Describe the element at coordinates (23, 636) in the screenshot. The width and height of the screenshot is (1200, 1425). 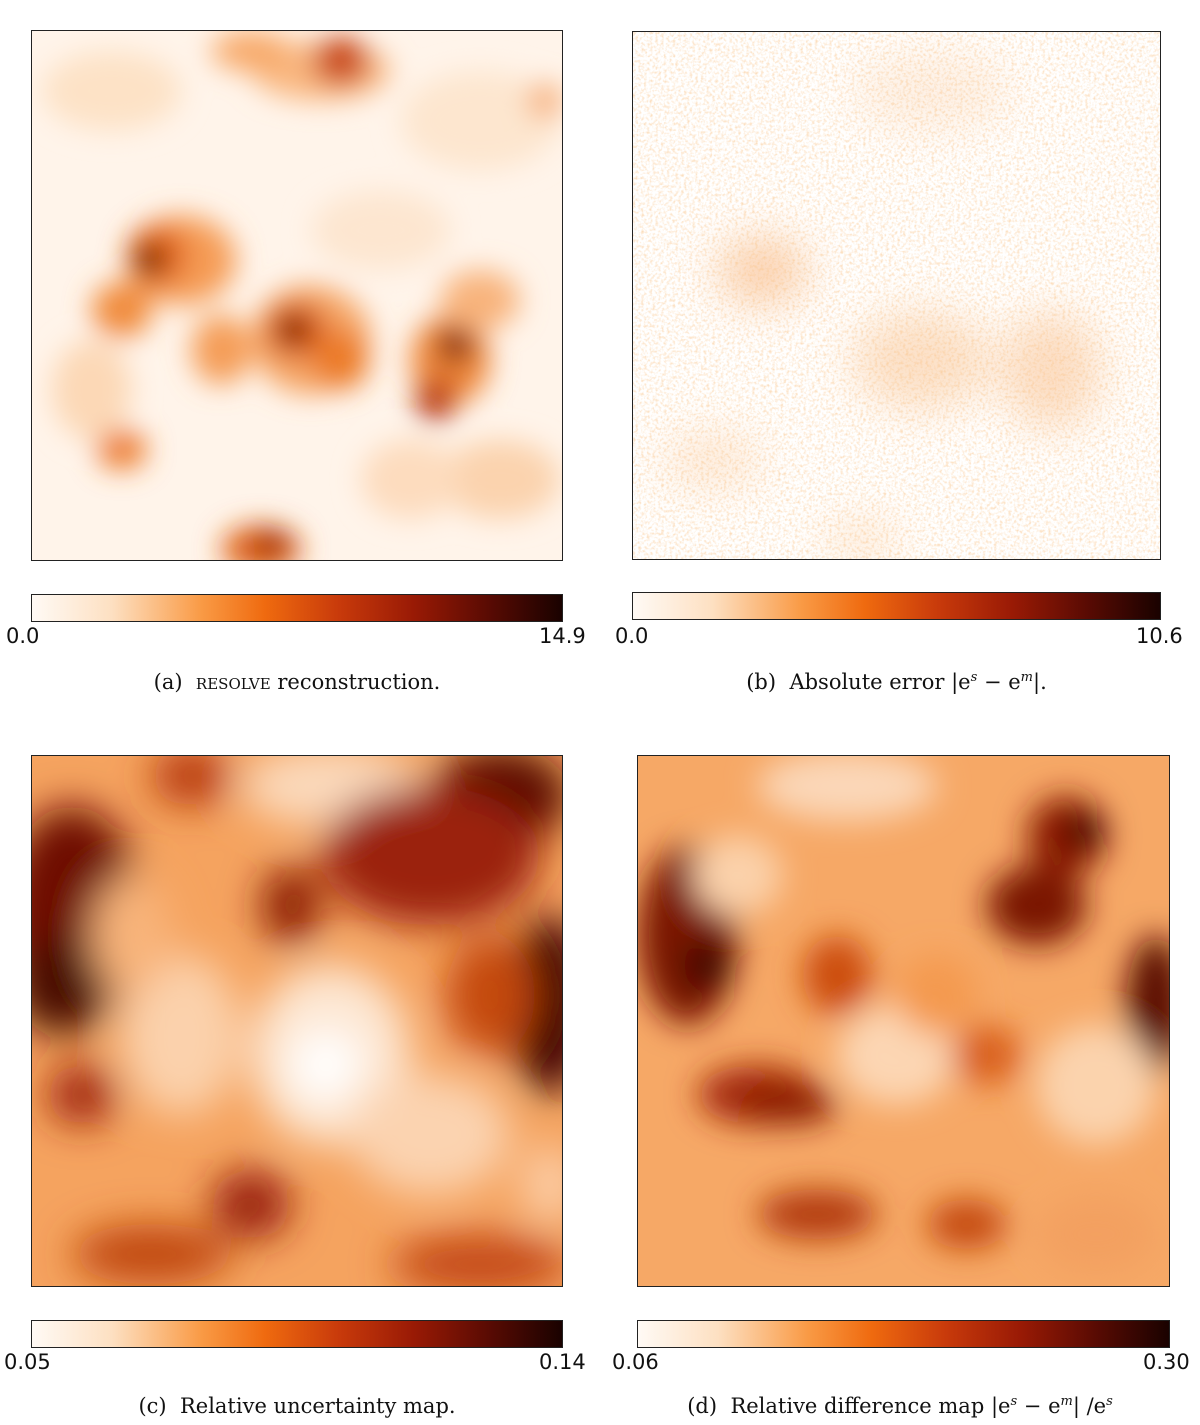
I see `colorbar-a-min: 0.0` at that location.